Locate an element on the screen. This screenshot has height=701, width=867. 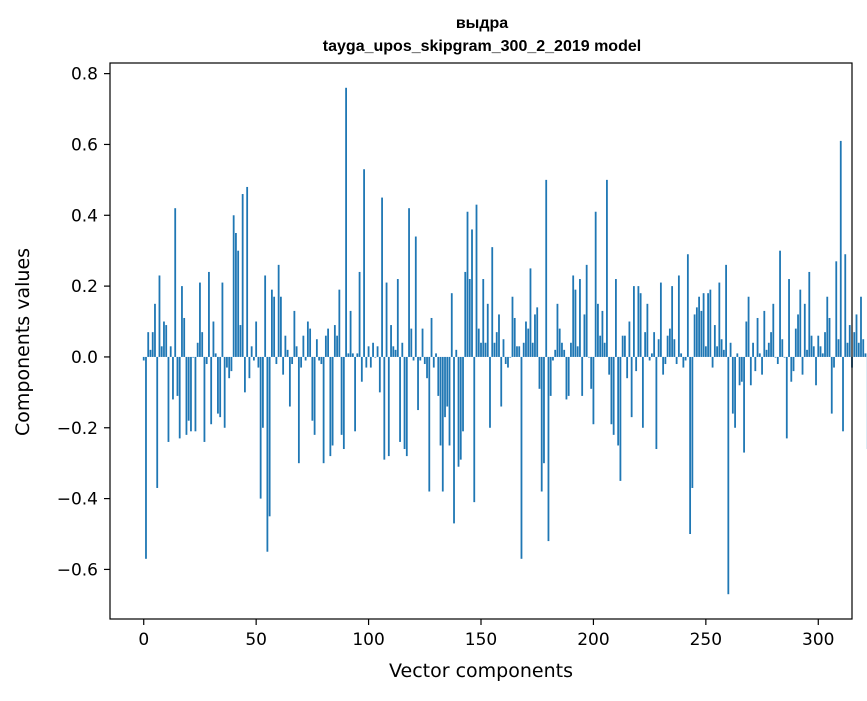
y-tick-label: −0.6 is located at coordinates (77, 570).